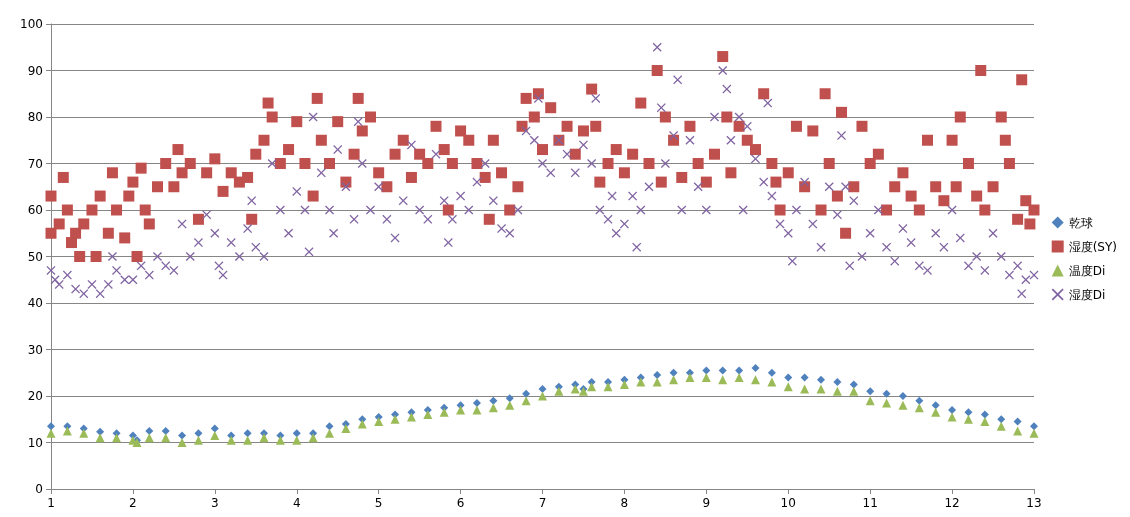  I want to click on x-tick-label: 10, so click(788, 503).